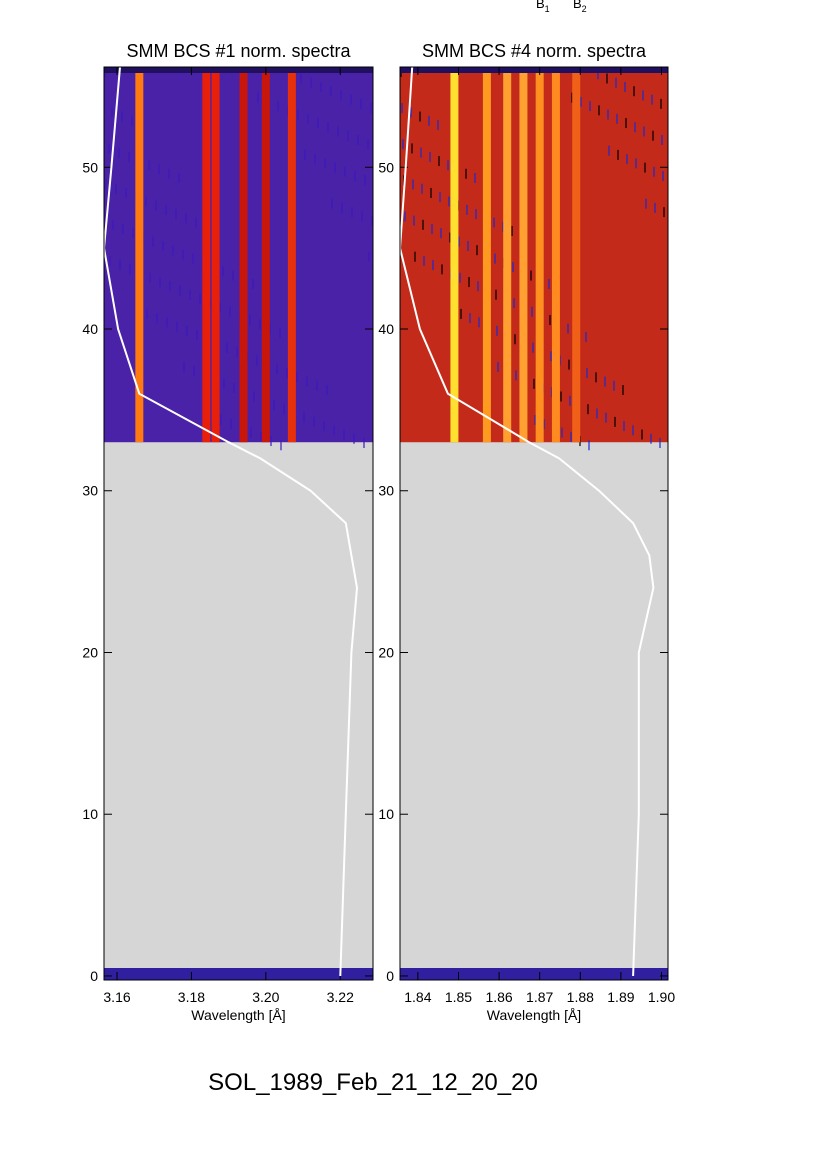  Describe the element at coordinates (90, 652) in the screenshot. I see `y-tick-label: 20` at that location.